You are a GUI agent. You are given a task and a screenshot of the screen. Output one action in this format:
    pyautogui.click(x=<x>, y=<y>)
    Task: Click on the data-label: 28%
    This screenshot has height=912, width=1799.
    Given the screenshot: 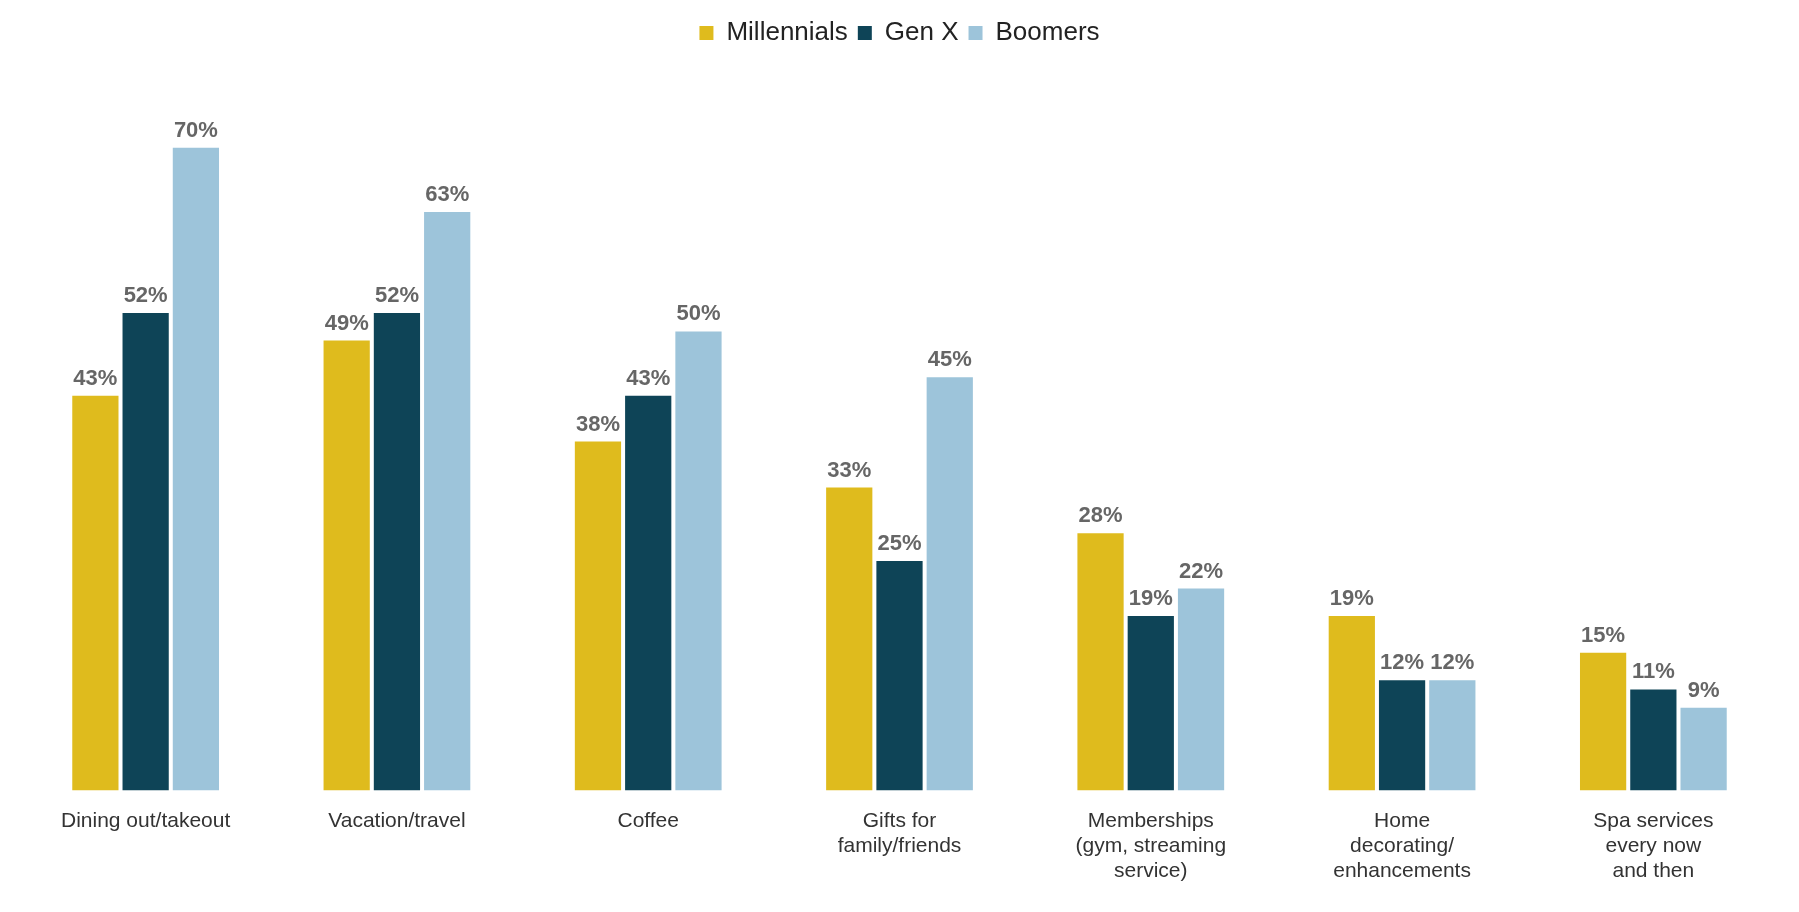 What is the action you would take?
    pyautogui.click(x=1100, y=515)
    